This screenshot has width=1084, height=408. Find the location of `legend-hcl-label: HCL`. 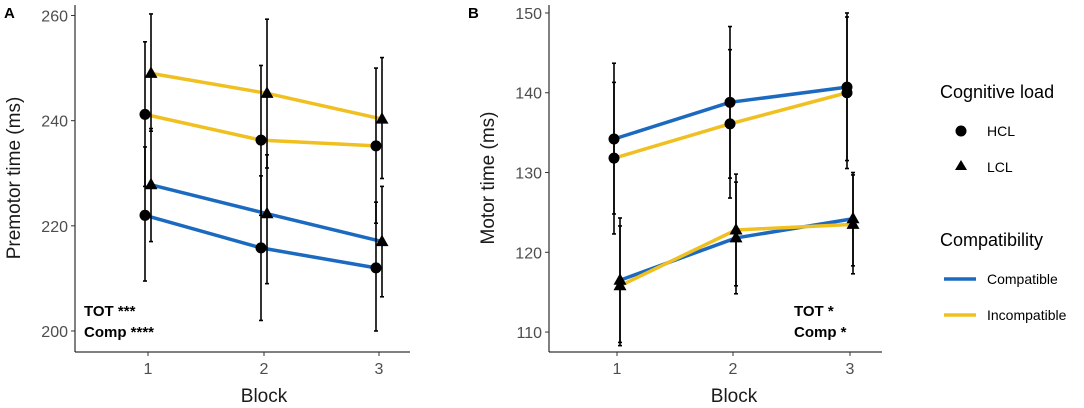

legend-hcl-label: HCL is located at coordinates (1001, 131).